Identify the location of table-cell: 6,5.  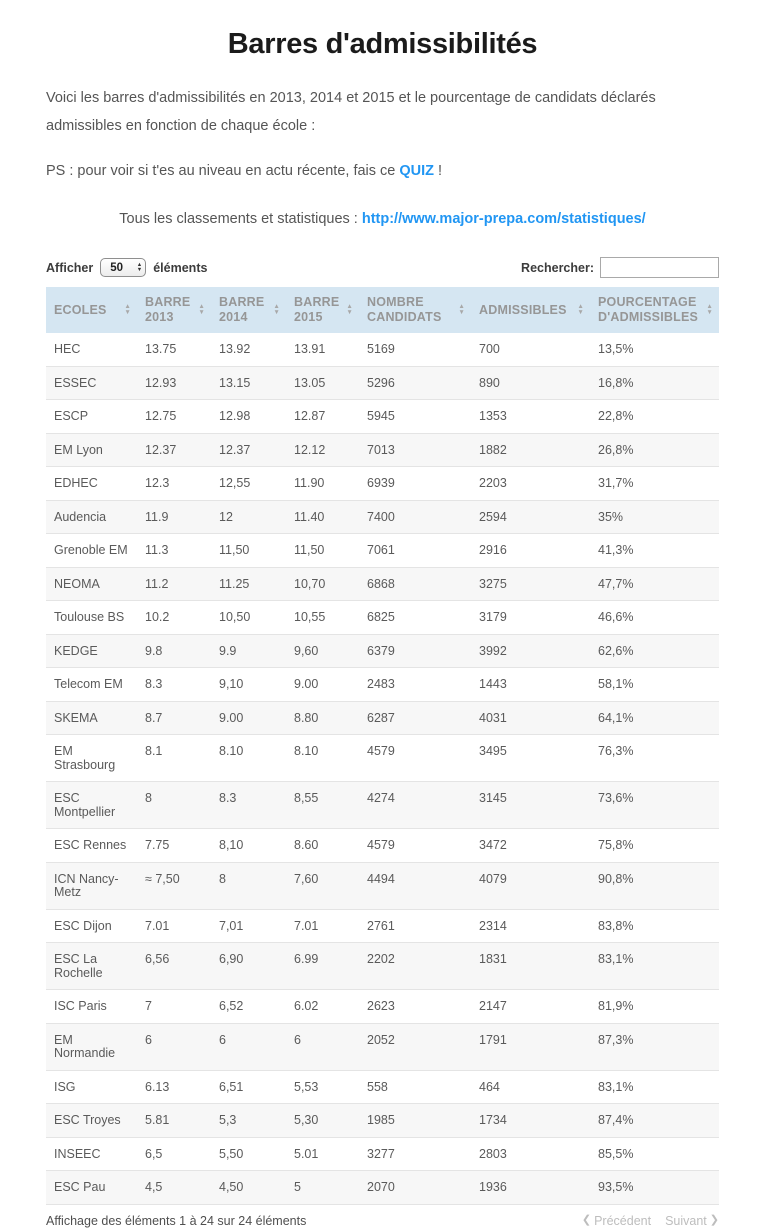
(174, 1154).